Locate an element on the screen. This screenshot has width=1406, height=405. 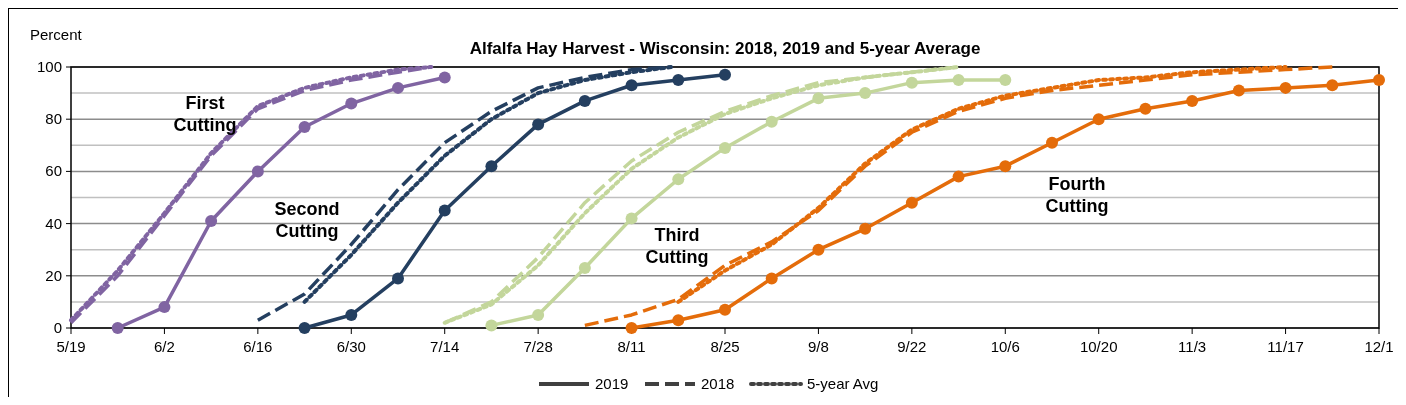
x-tick-label: 9/22 is located at coordinates (912, 346).